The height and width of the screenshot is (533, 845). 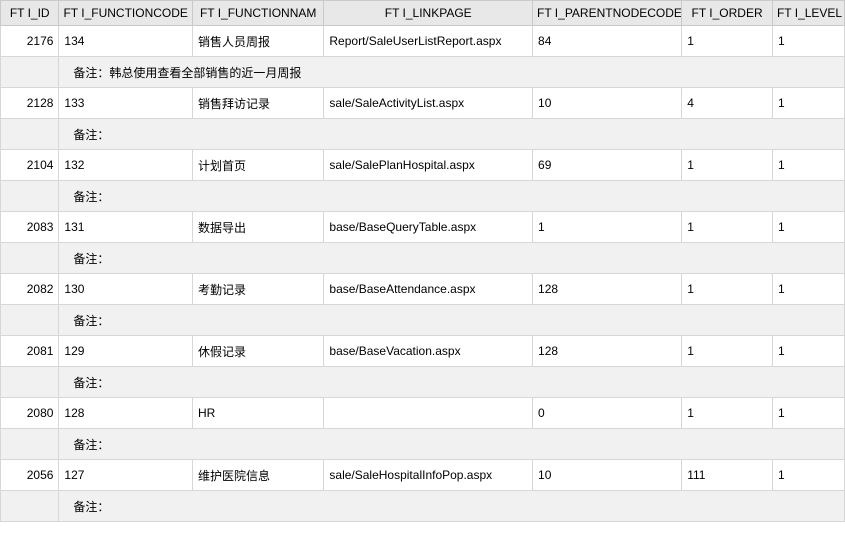 I want to click on cell-functionname: 销售拜访记录, so click(x=258, y=103).